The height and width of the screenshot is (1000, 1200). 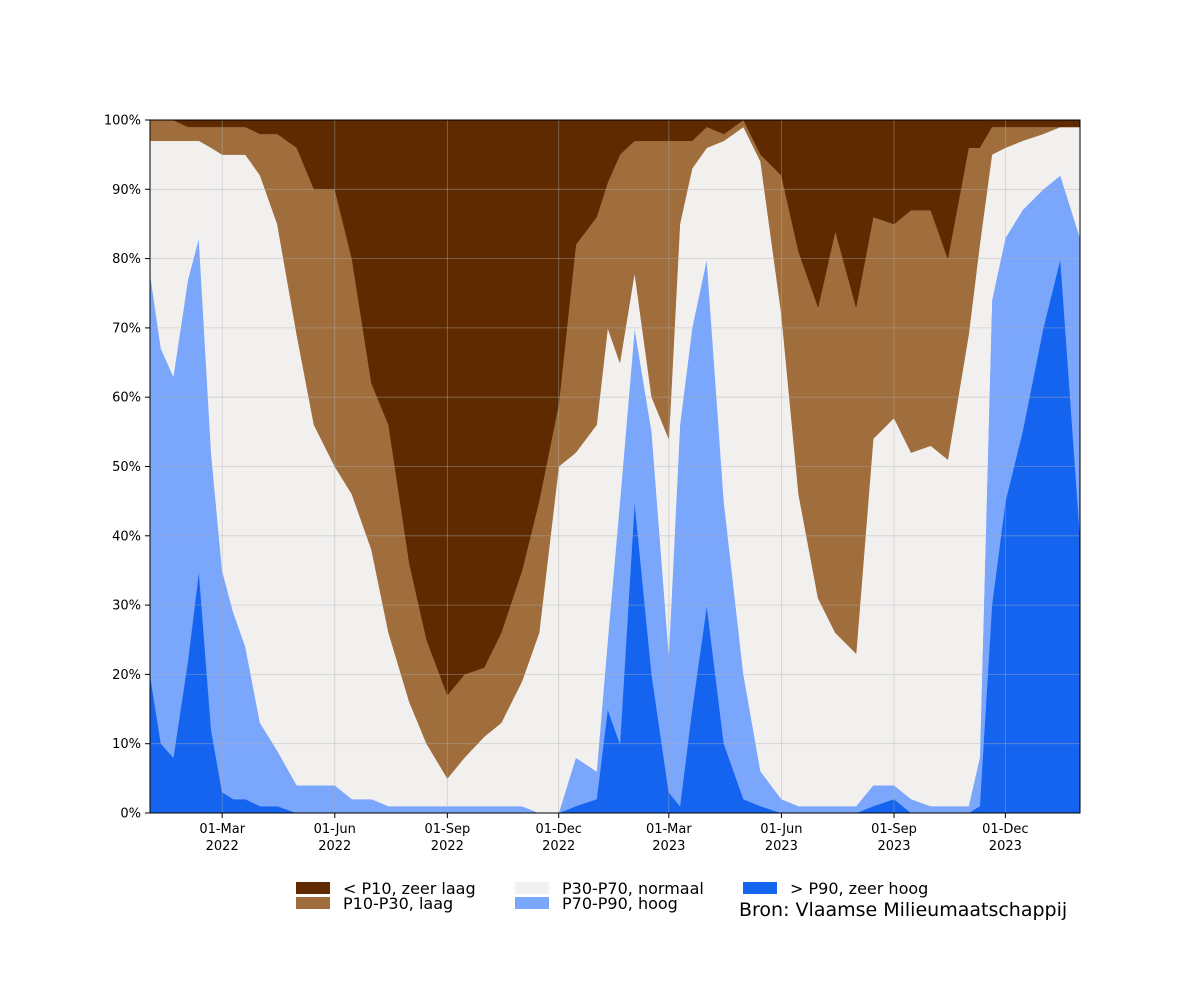 What do you see at coordinates (633, 888) in the screenshot?
I see `legend-label: P30-P70, normaal` at bounding box center [633, 888].